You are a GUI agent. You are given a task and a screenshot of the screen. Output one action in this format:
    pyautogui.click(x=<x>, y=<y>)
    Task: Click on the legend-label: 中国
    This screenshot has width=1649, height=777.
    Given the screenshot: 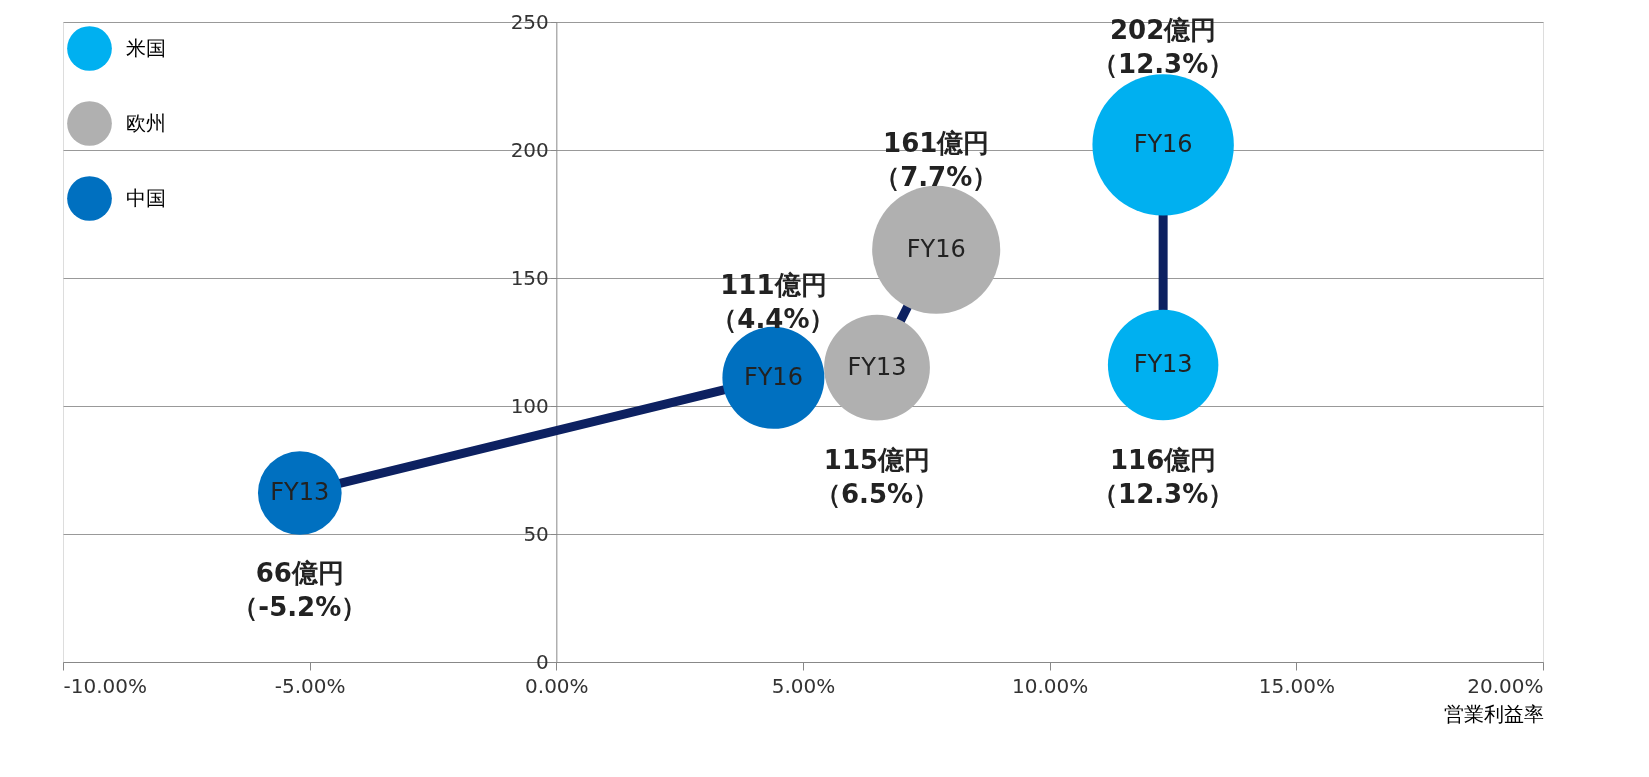 What is the action you would take?
    pyautogui.click(x=146, y=197)
    